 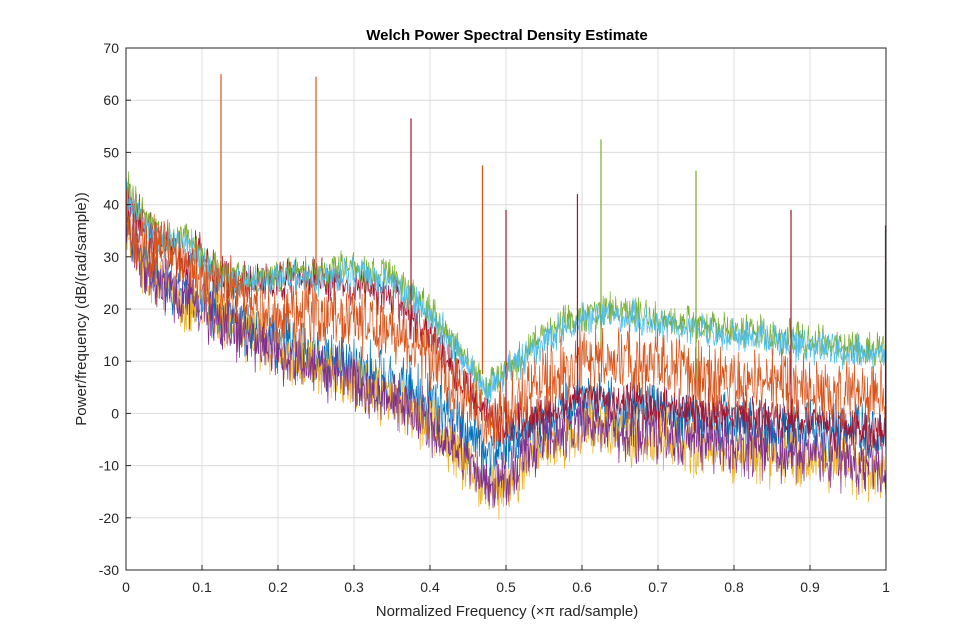 What do you see at coordinates (111, 48) in the screenshot?
I see `y-tick-label: 70` at bounding box center [111, 48].